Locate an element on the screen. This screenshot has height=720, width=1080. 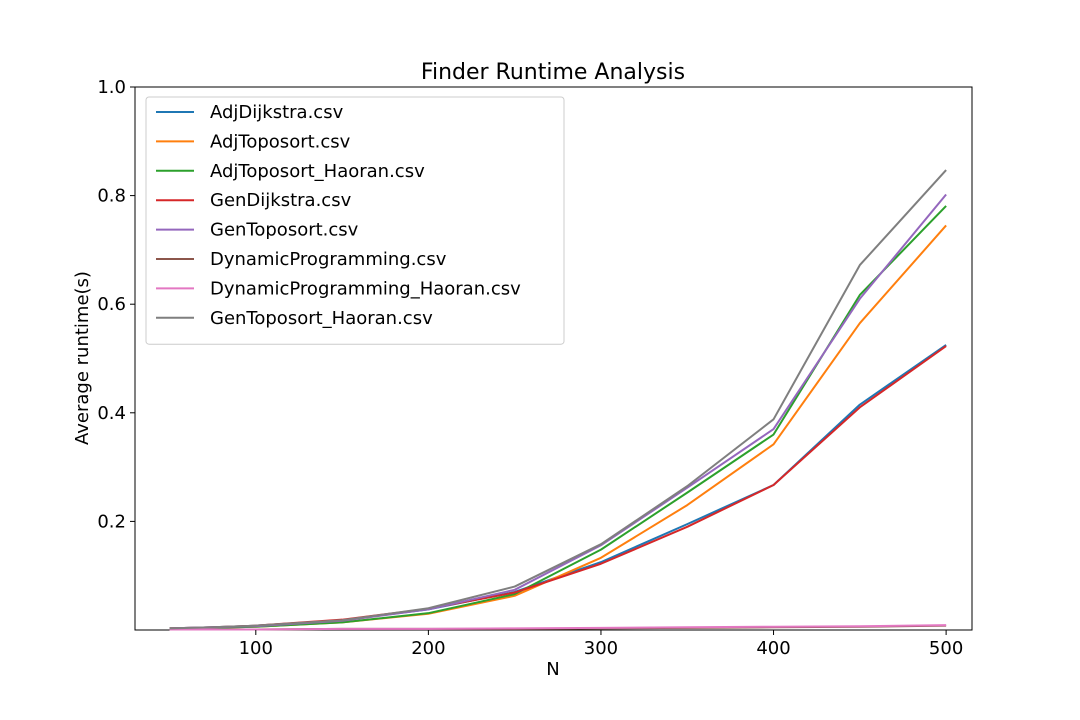
legend-label: DynamicProgramming_Haoran.csv is located at coordinates (365, 288).